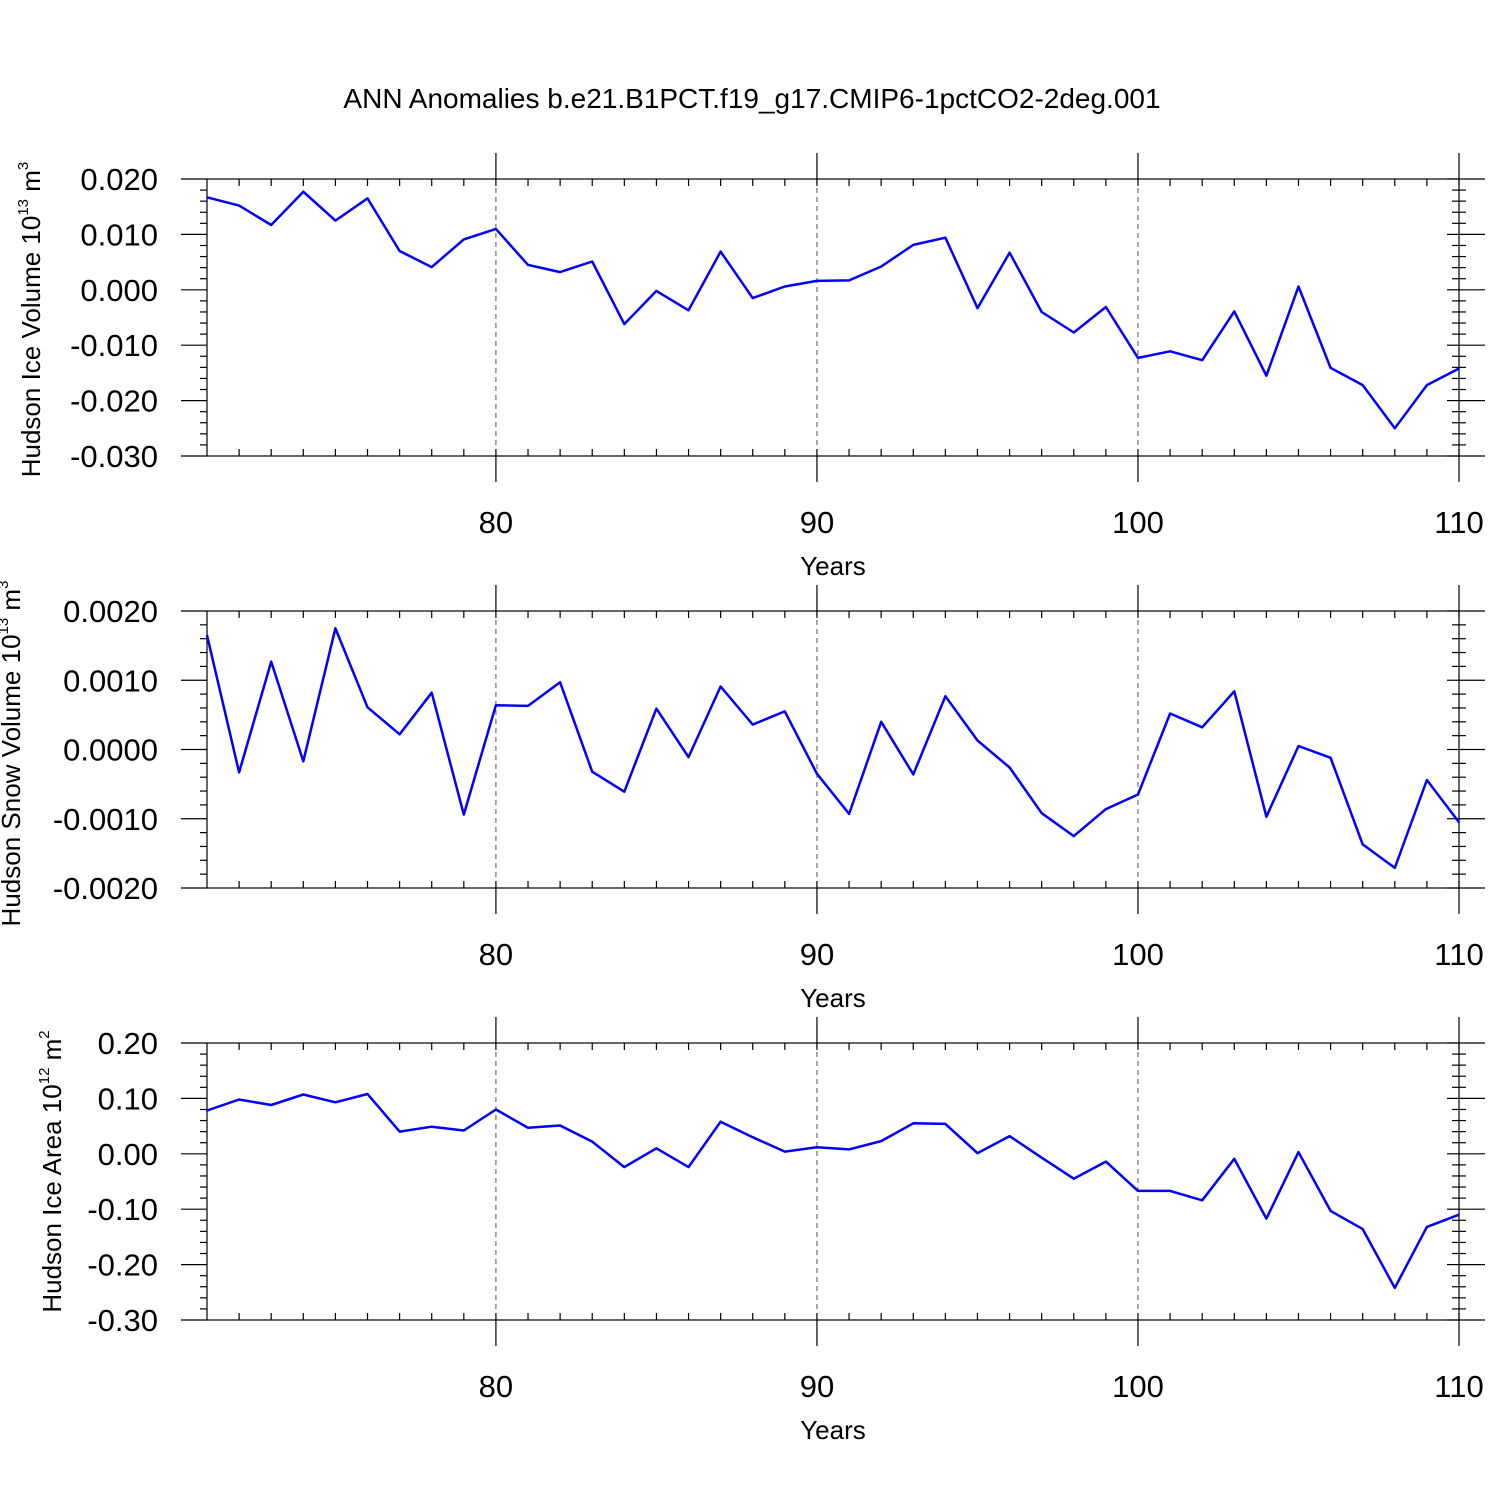  I want to click on y-axis-title-unit-exponent: 2, so click(44, 1034).